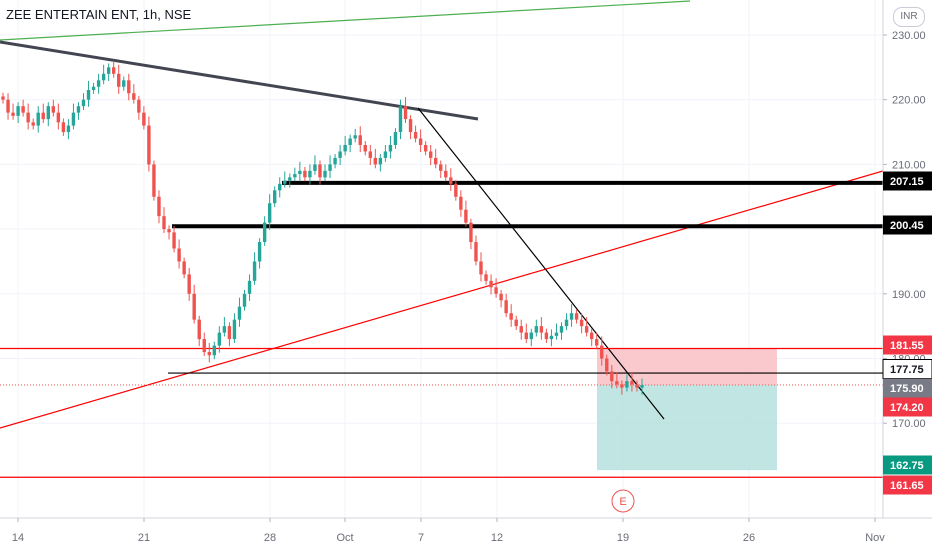 Image resolution: width=932 pixels, height=550 pixels. I want to click on price-scale-label-text: 175.90, so click(907, 389).